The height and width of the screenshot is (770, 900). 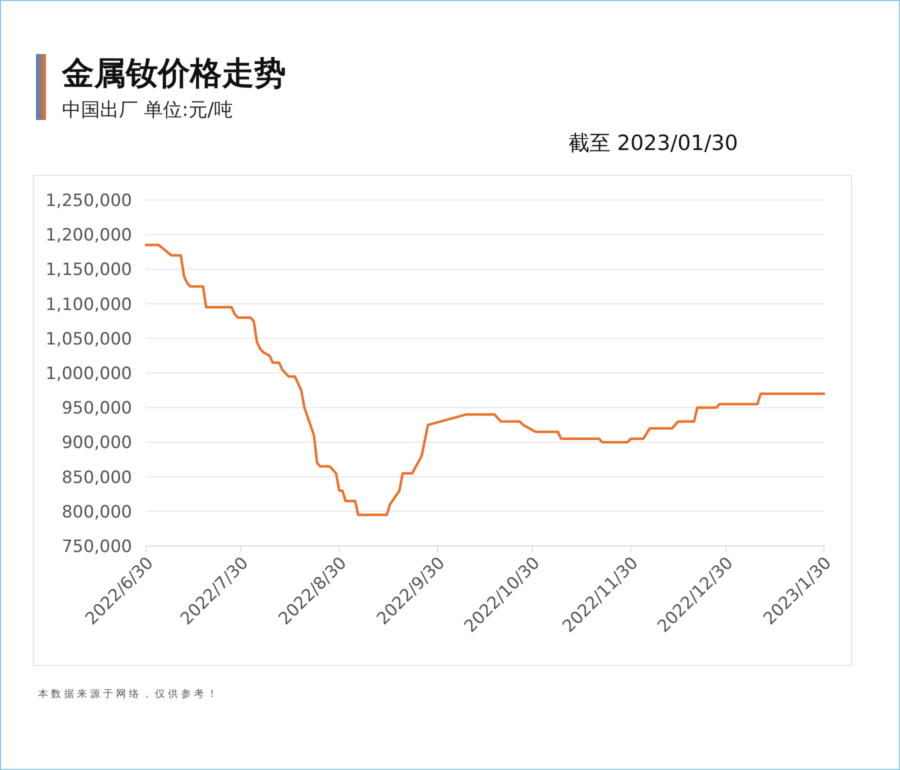 What do you see at coordinates (97, 478) in the screenshot?
I see `y-tick-label: 850,000` at bounding box center [97, 478].